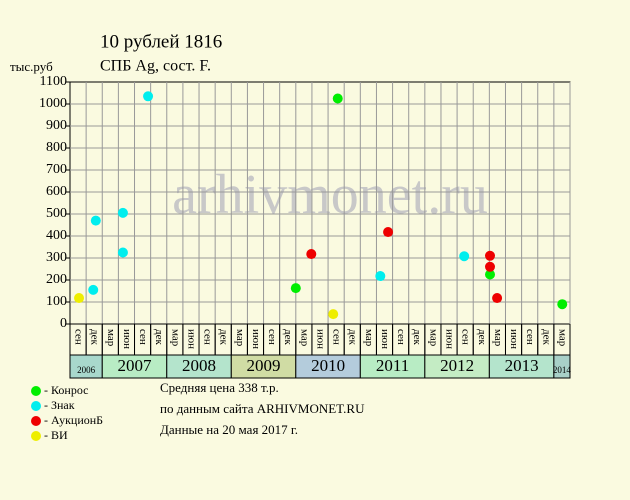 This screenshot has width=630, height=500. Describe the element at coordinates (264, 365) in the screenshot. I see `year-label: 2009` at that location.